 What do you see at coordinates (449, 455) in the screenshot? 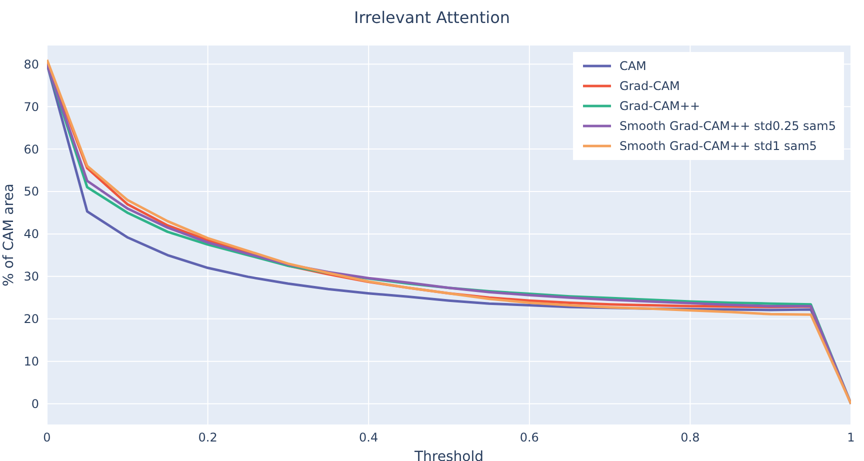
I see `x-axis-title: Threshold` at bounding box center [449, 455].